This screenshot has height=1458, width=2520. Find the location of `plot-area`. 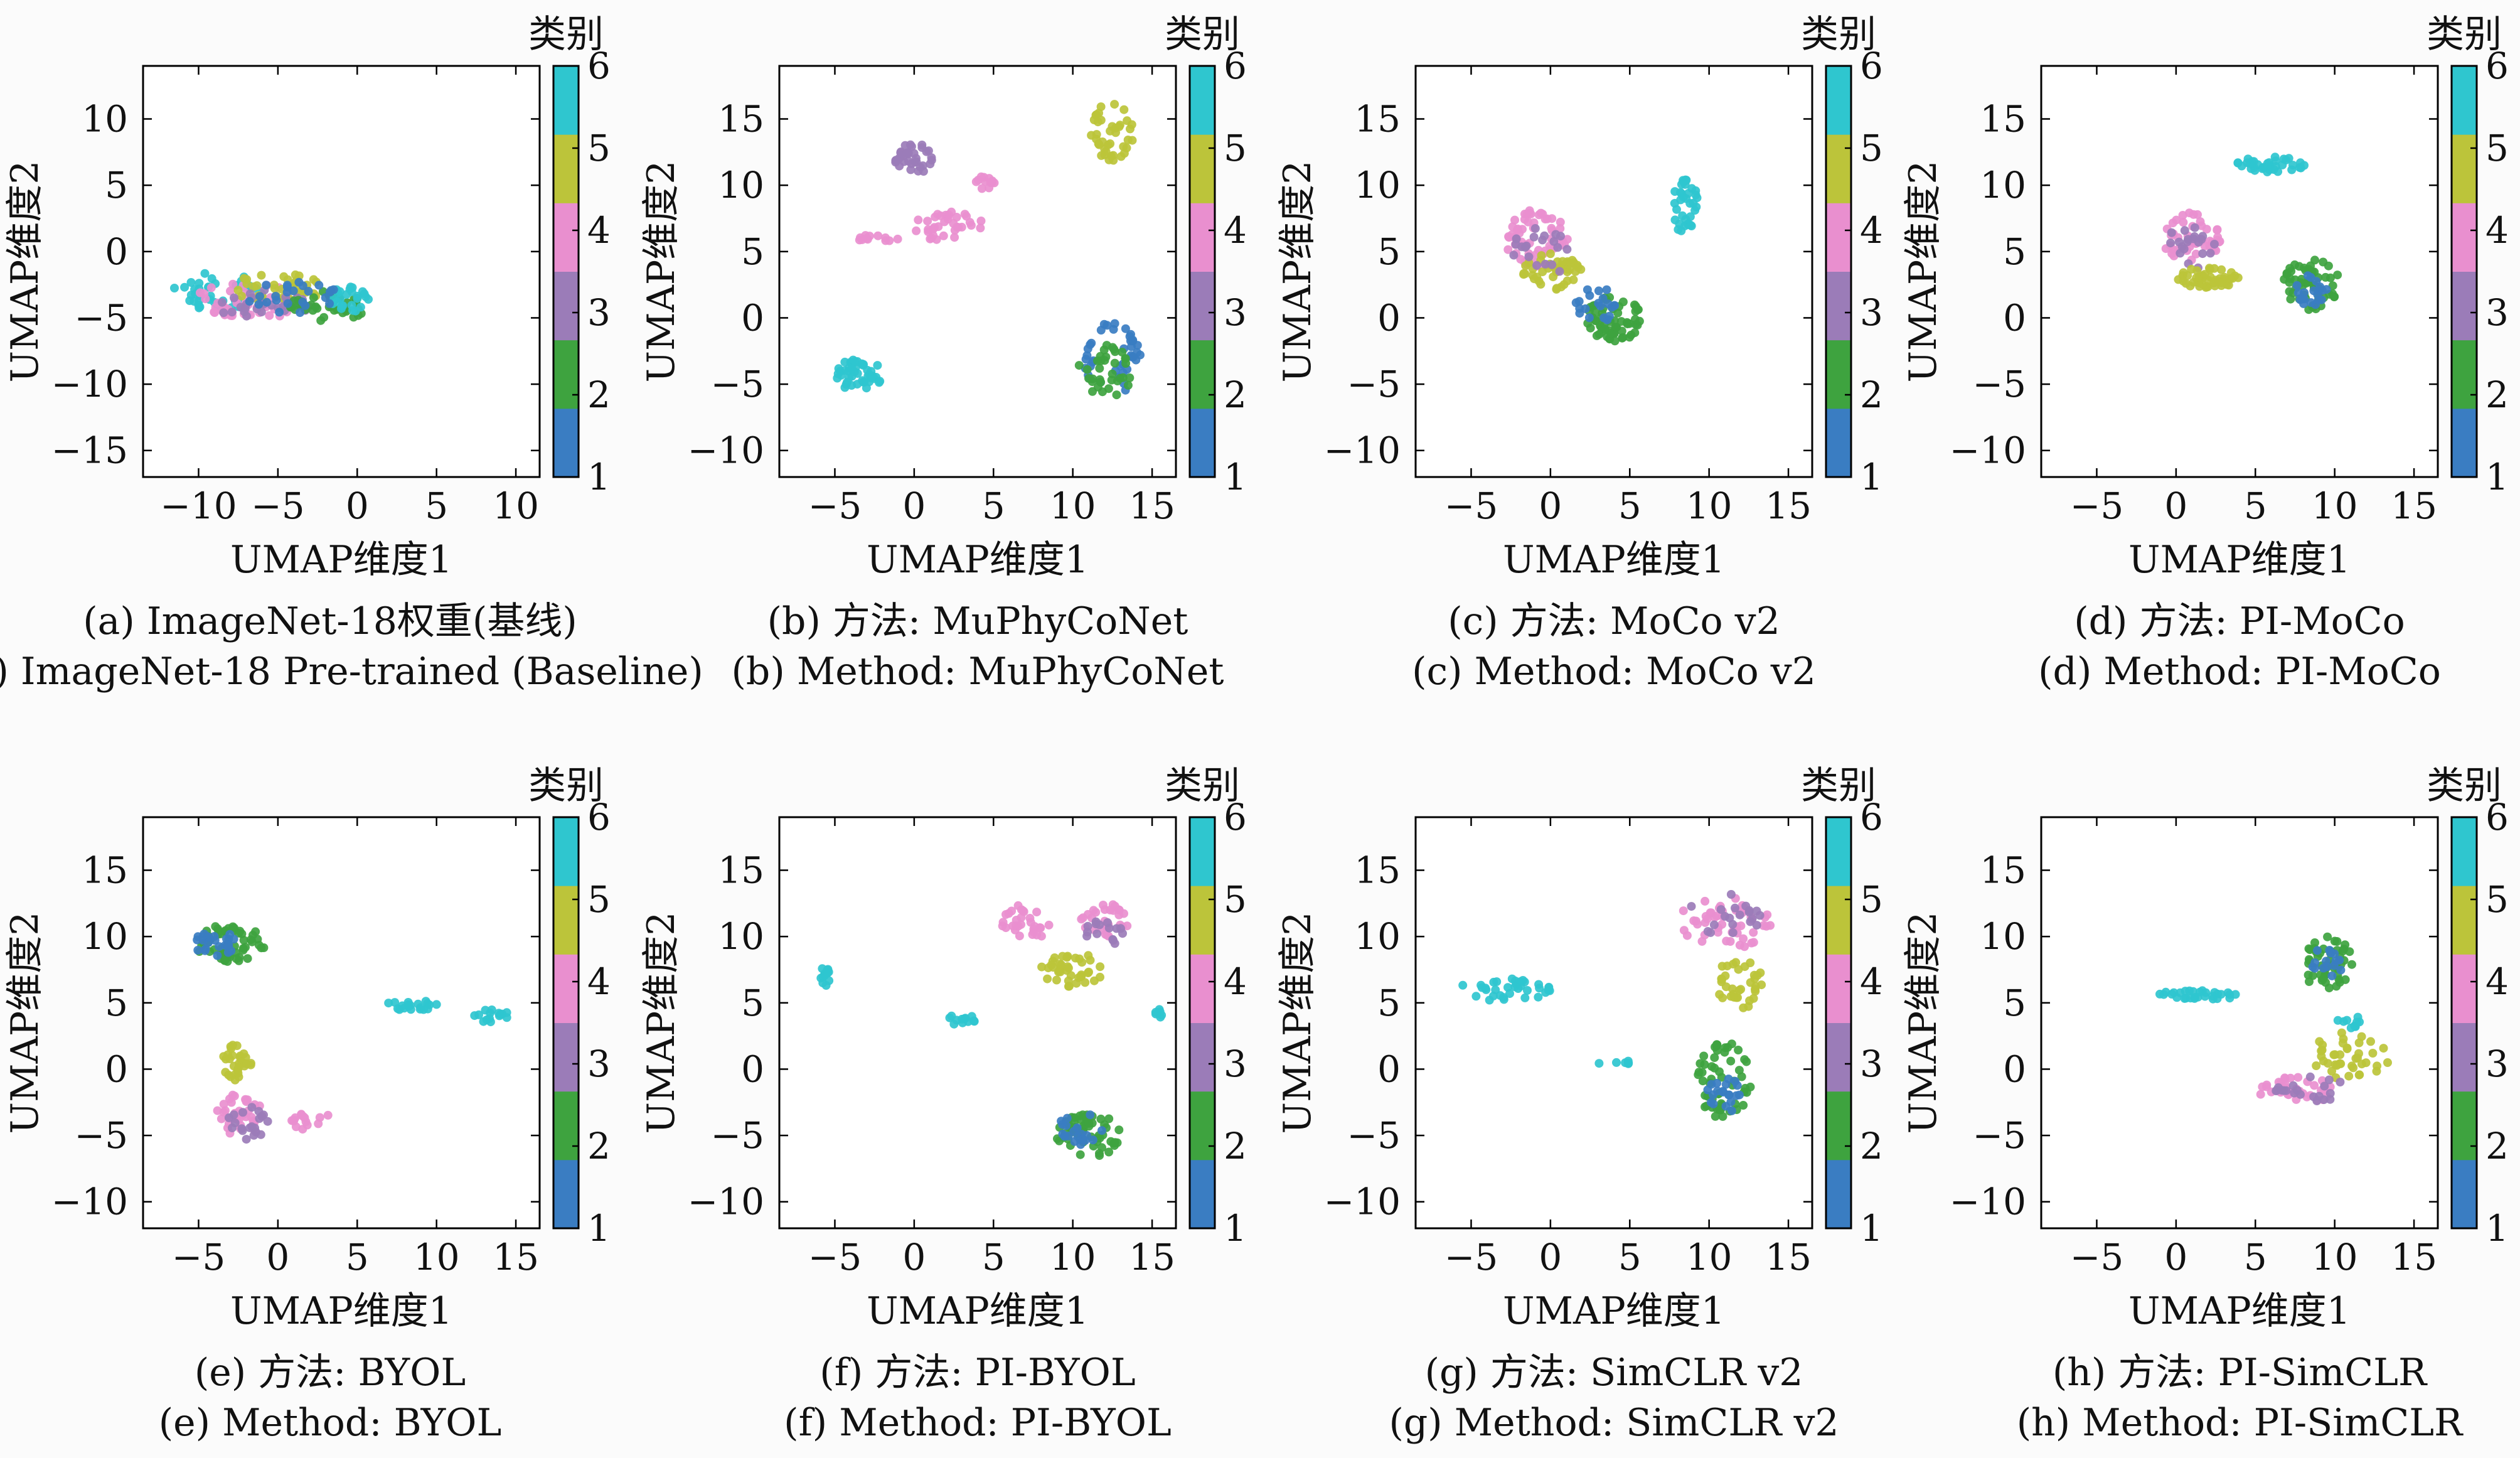

plot-area is located at coordinates (1613, 271).